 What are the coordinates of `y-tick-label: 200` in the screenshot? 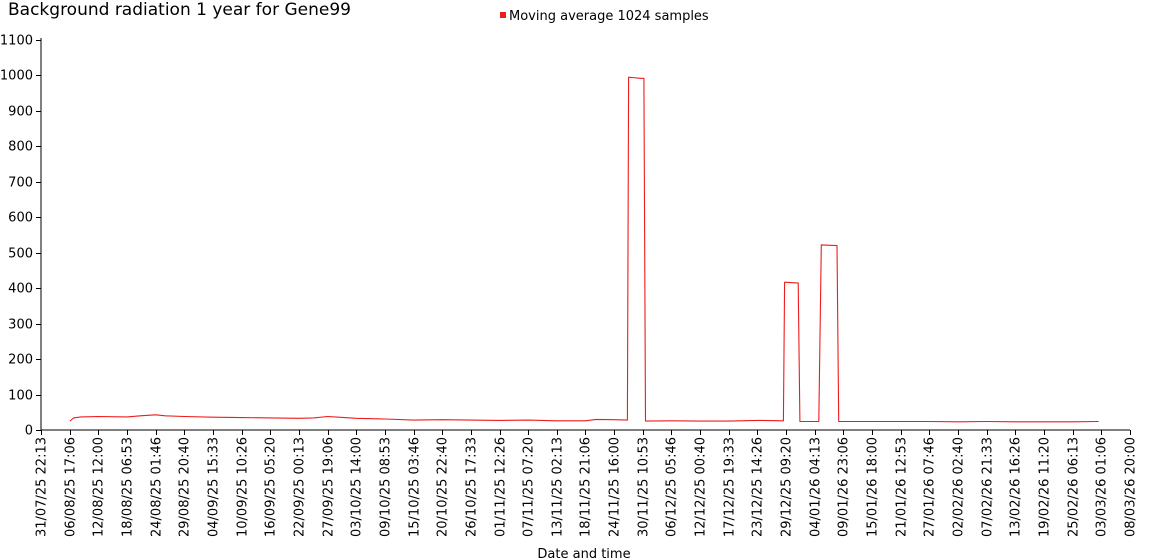 It's located at (20, 360).